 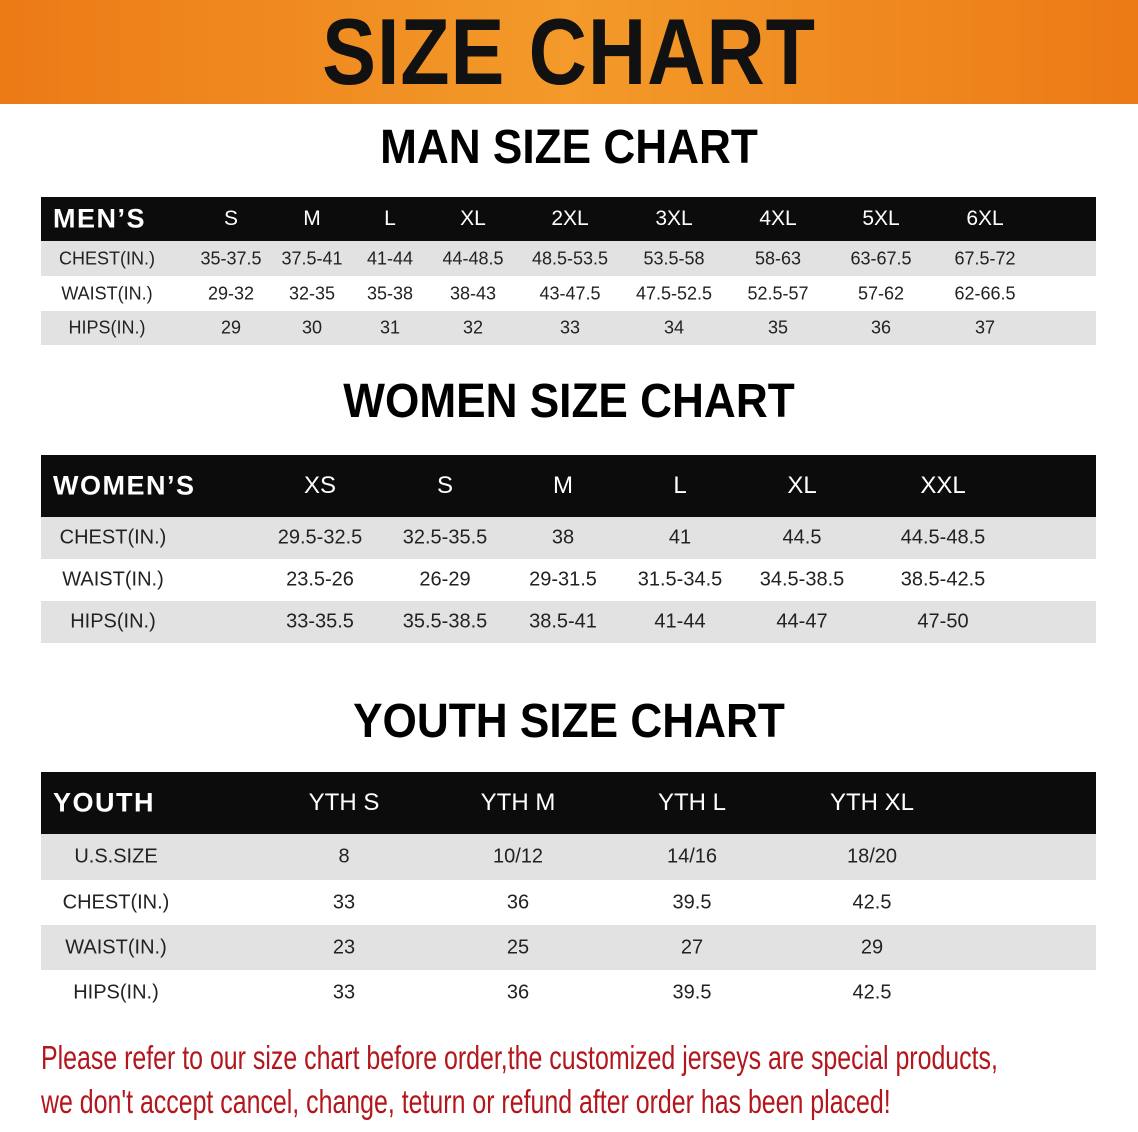 What do you see at coordinates (674, 218) in the screenshot?
I see `size-header: 3XL` at bounding box center [674, 218].